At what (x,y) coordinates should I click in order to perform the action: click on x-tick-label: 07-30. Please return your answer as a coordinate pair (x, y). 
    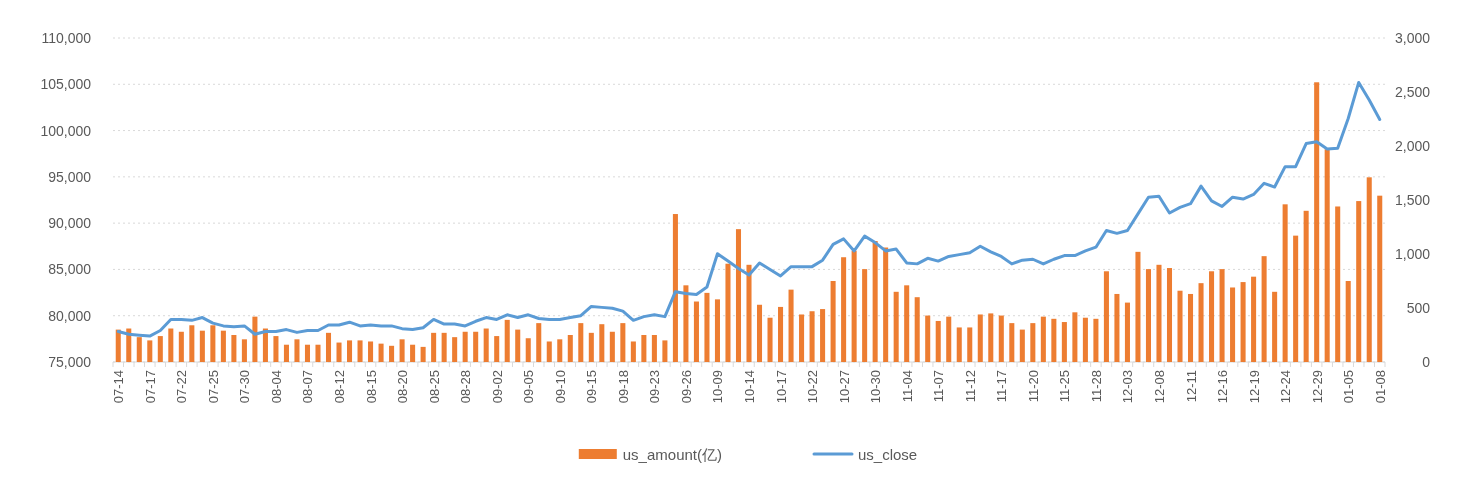
    Looking at the image, I should click on (245, 387).